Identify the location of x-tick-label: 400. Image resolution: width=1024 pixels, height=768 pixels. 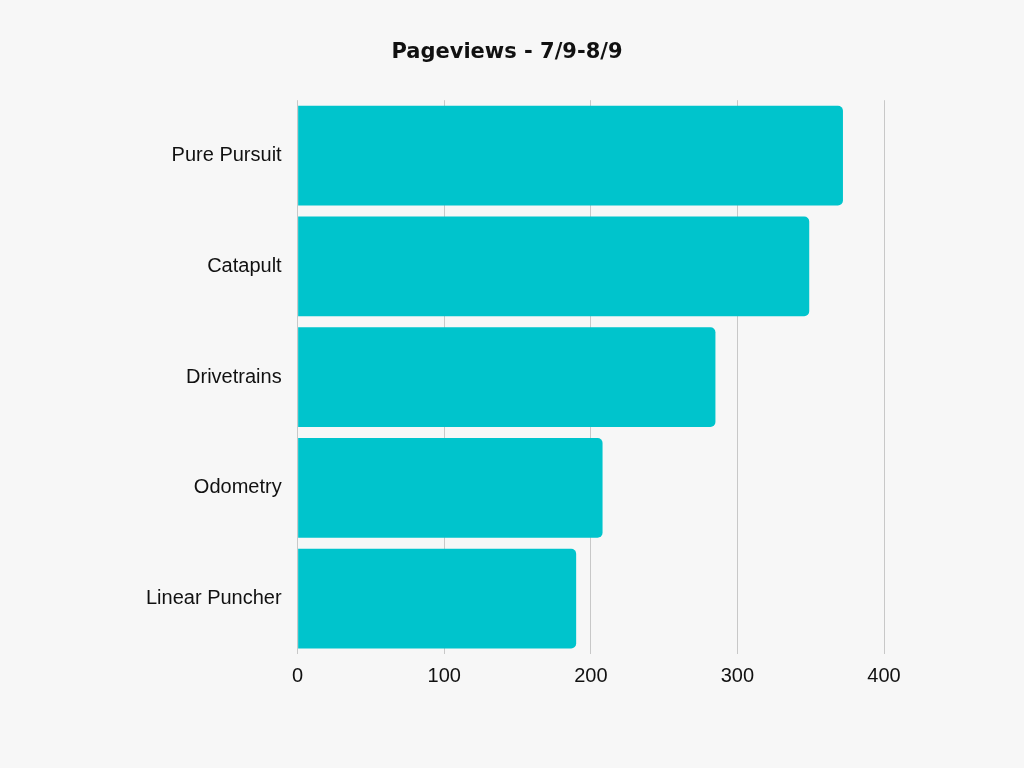
(884, 674).